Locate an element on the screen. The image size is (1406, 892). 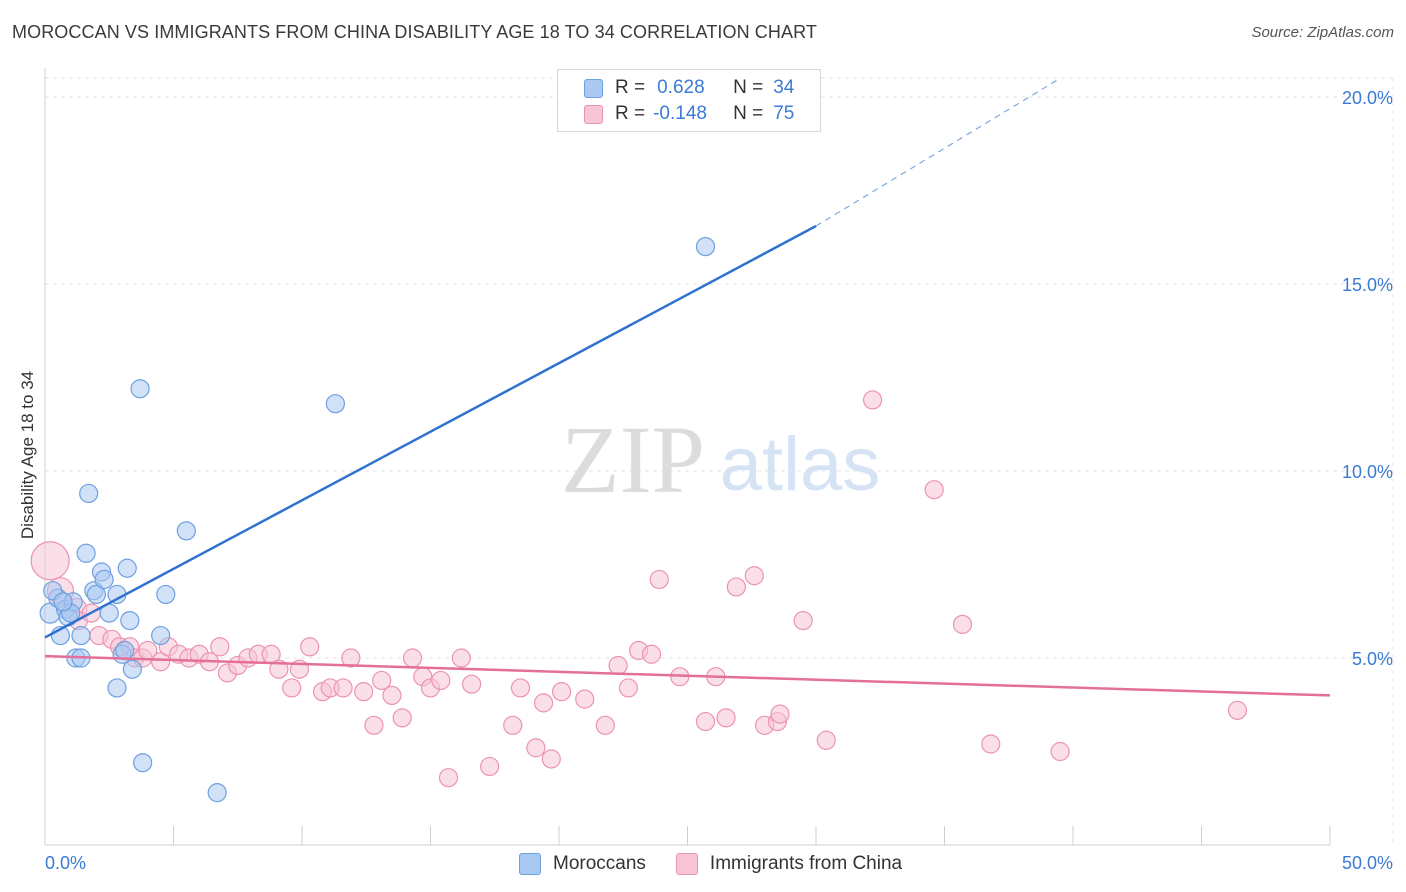
moroccans-trend-extension is located at coordinates (938, 152).